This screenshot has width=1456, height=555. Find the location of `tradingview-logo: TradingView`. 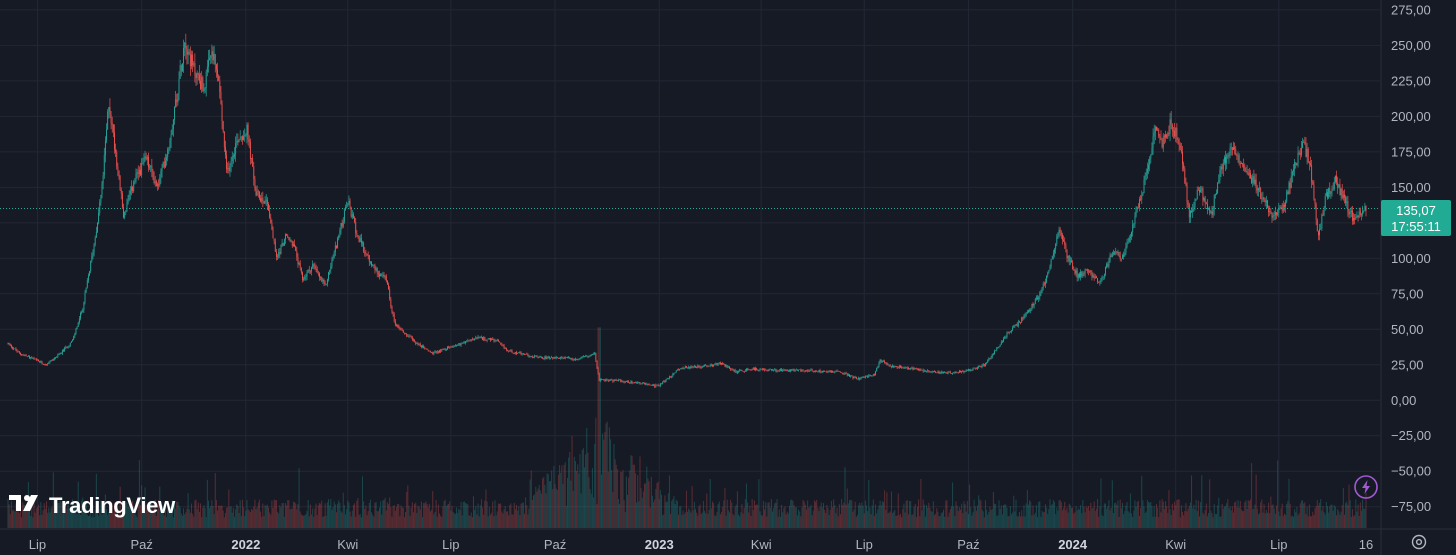

tradingview-logo: TradingView is located at coordinates (92, 505).